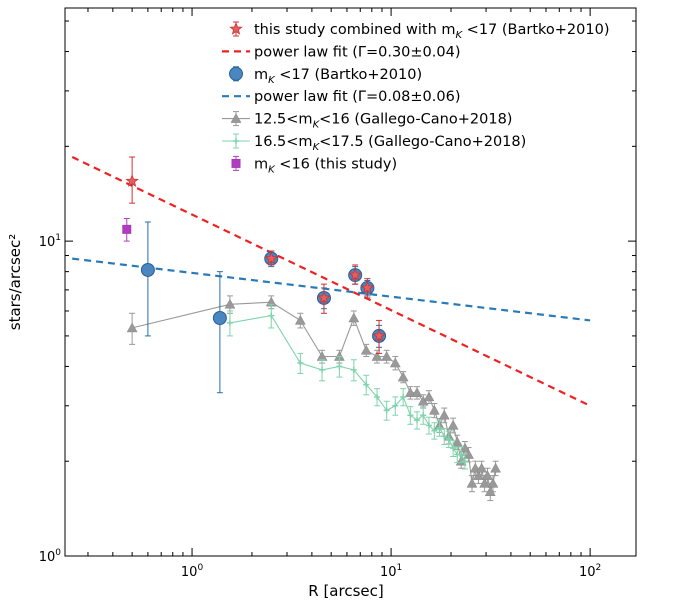 This screenshot has height=604, width=678. What do you see at coordinates (236, 118) in the screenshot?
I see `legend-marker-gc125` at bounding box center [236, 118].